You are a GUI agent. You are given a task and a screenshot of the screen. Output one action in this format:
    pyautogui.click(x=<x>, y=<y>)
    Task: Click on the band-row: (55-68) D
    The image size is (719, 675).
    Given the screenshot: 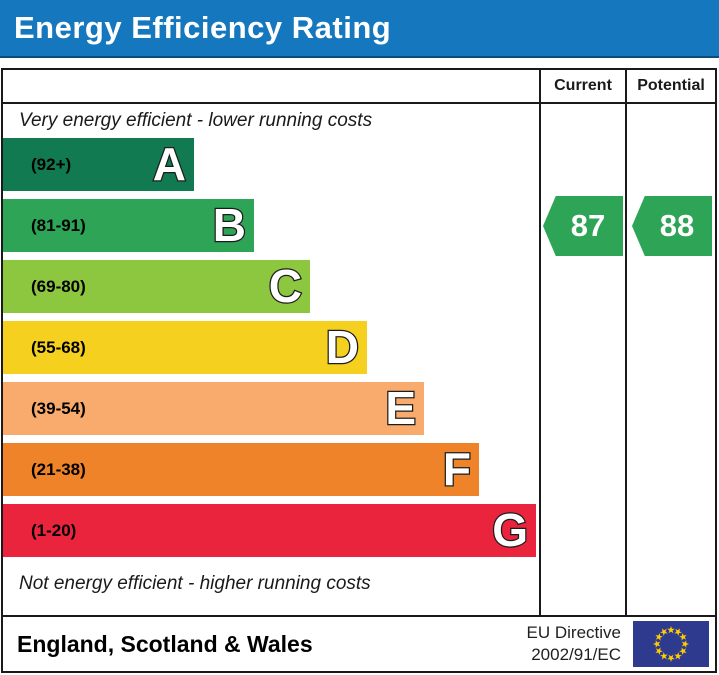 What is the action you would take?
    pyautogui.click(x=271, y=351)
    